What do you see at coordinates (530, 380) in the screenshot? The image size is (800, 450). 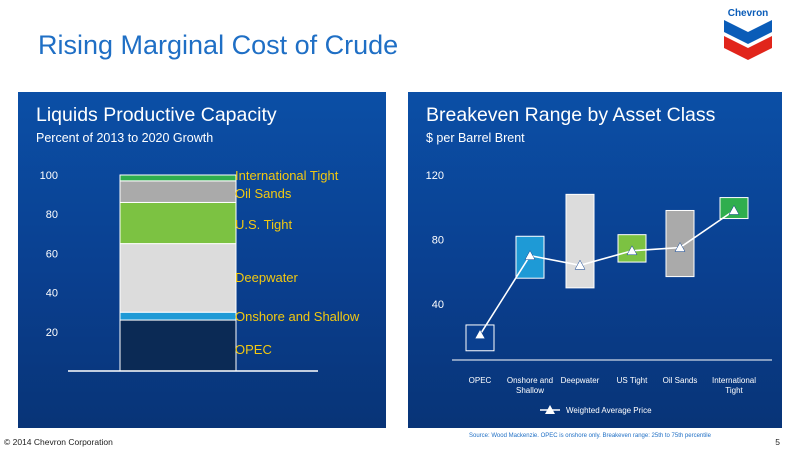 I see `x-category-label-line: Onshore and` at bounding box center [530, 380].